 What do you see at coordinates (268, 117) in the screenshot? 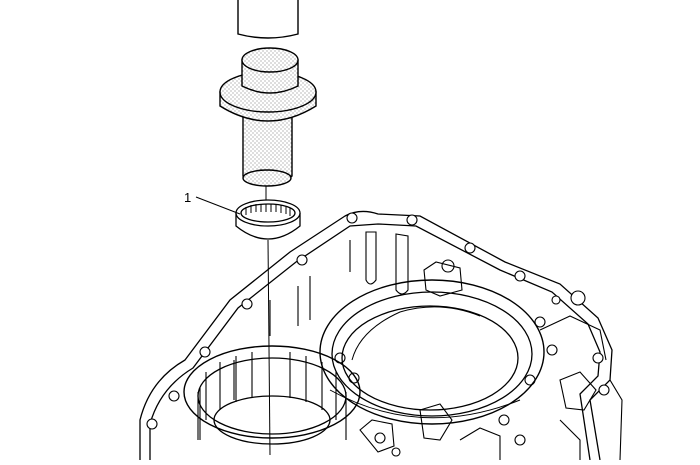
I see `bearing-installer-tool` at bounding box center [268, 117].